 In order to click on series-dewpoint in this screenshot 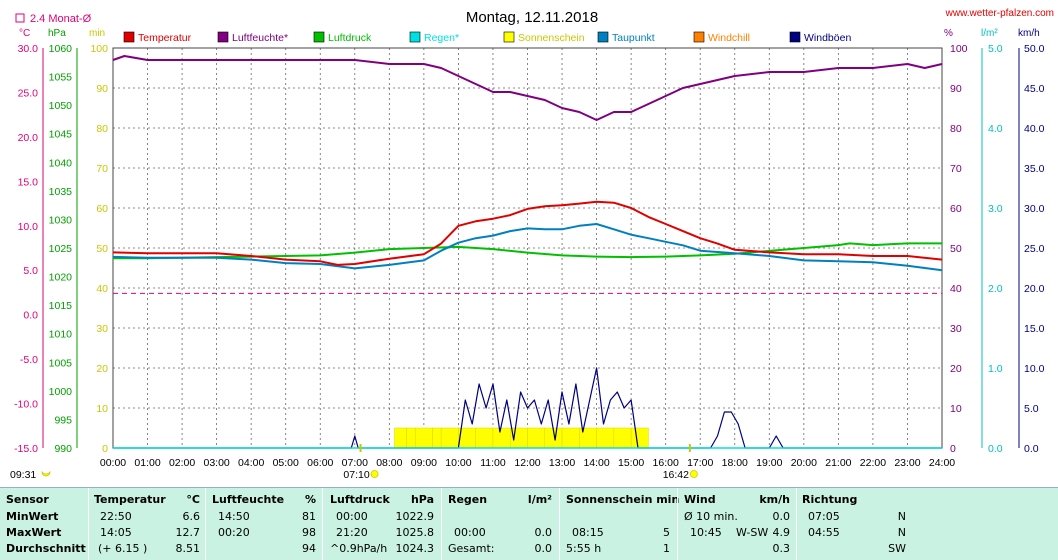, I will do `click(527, 247)`.